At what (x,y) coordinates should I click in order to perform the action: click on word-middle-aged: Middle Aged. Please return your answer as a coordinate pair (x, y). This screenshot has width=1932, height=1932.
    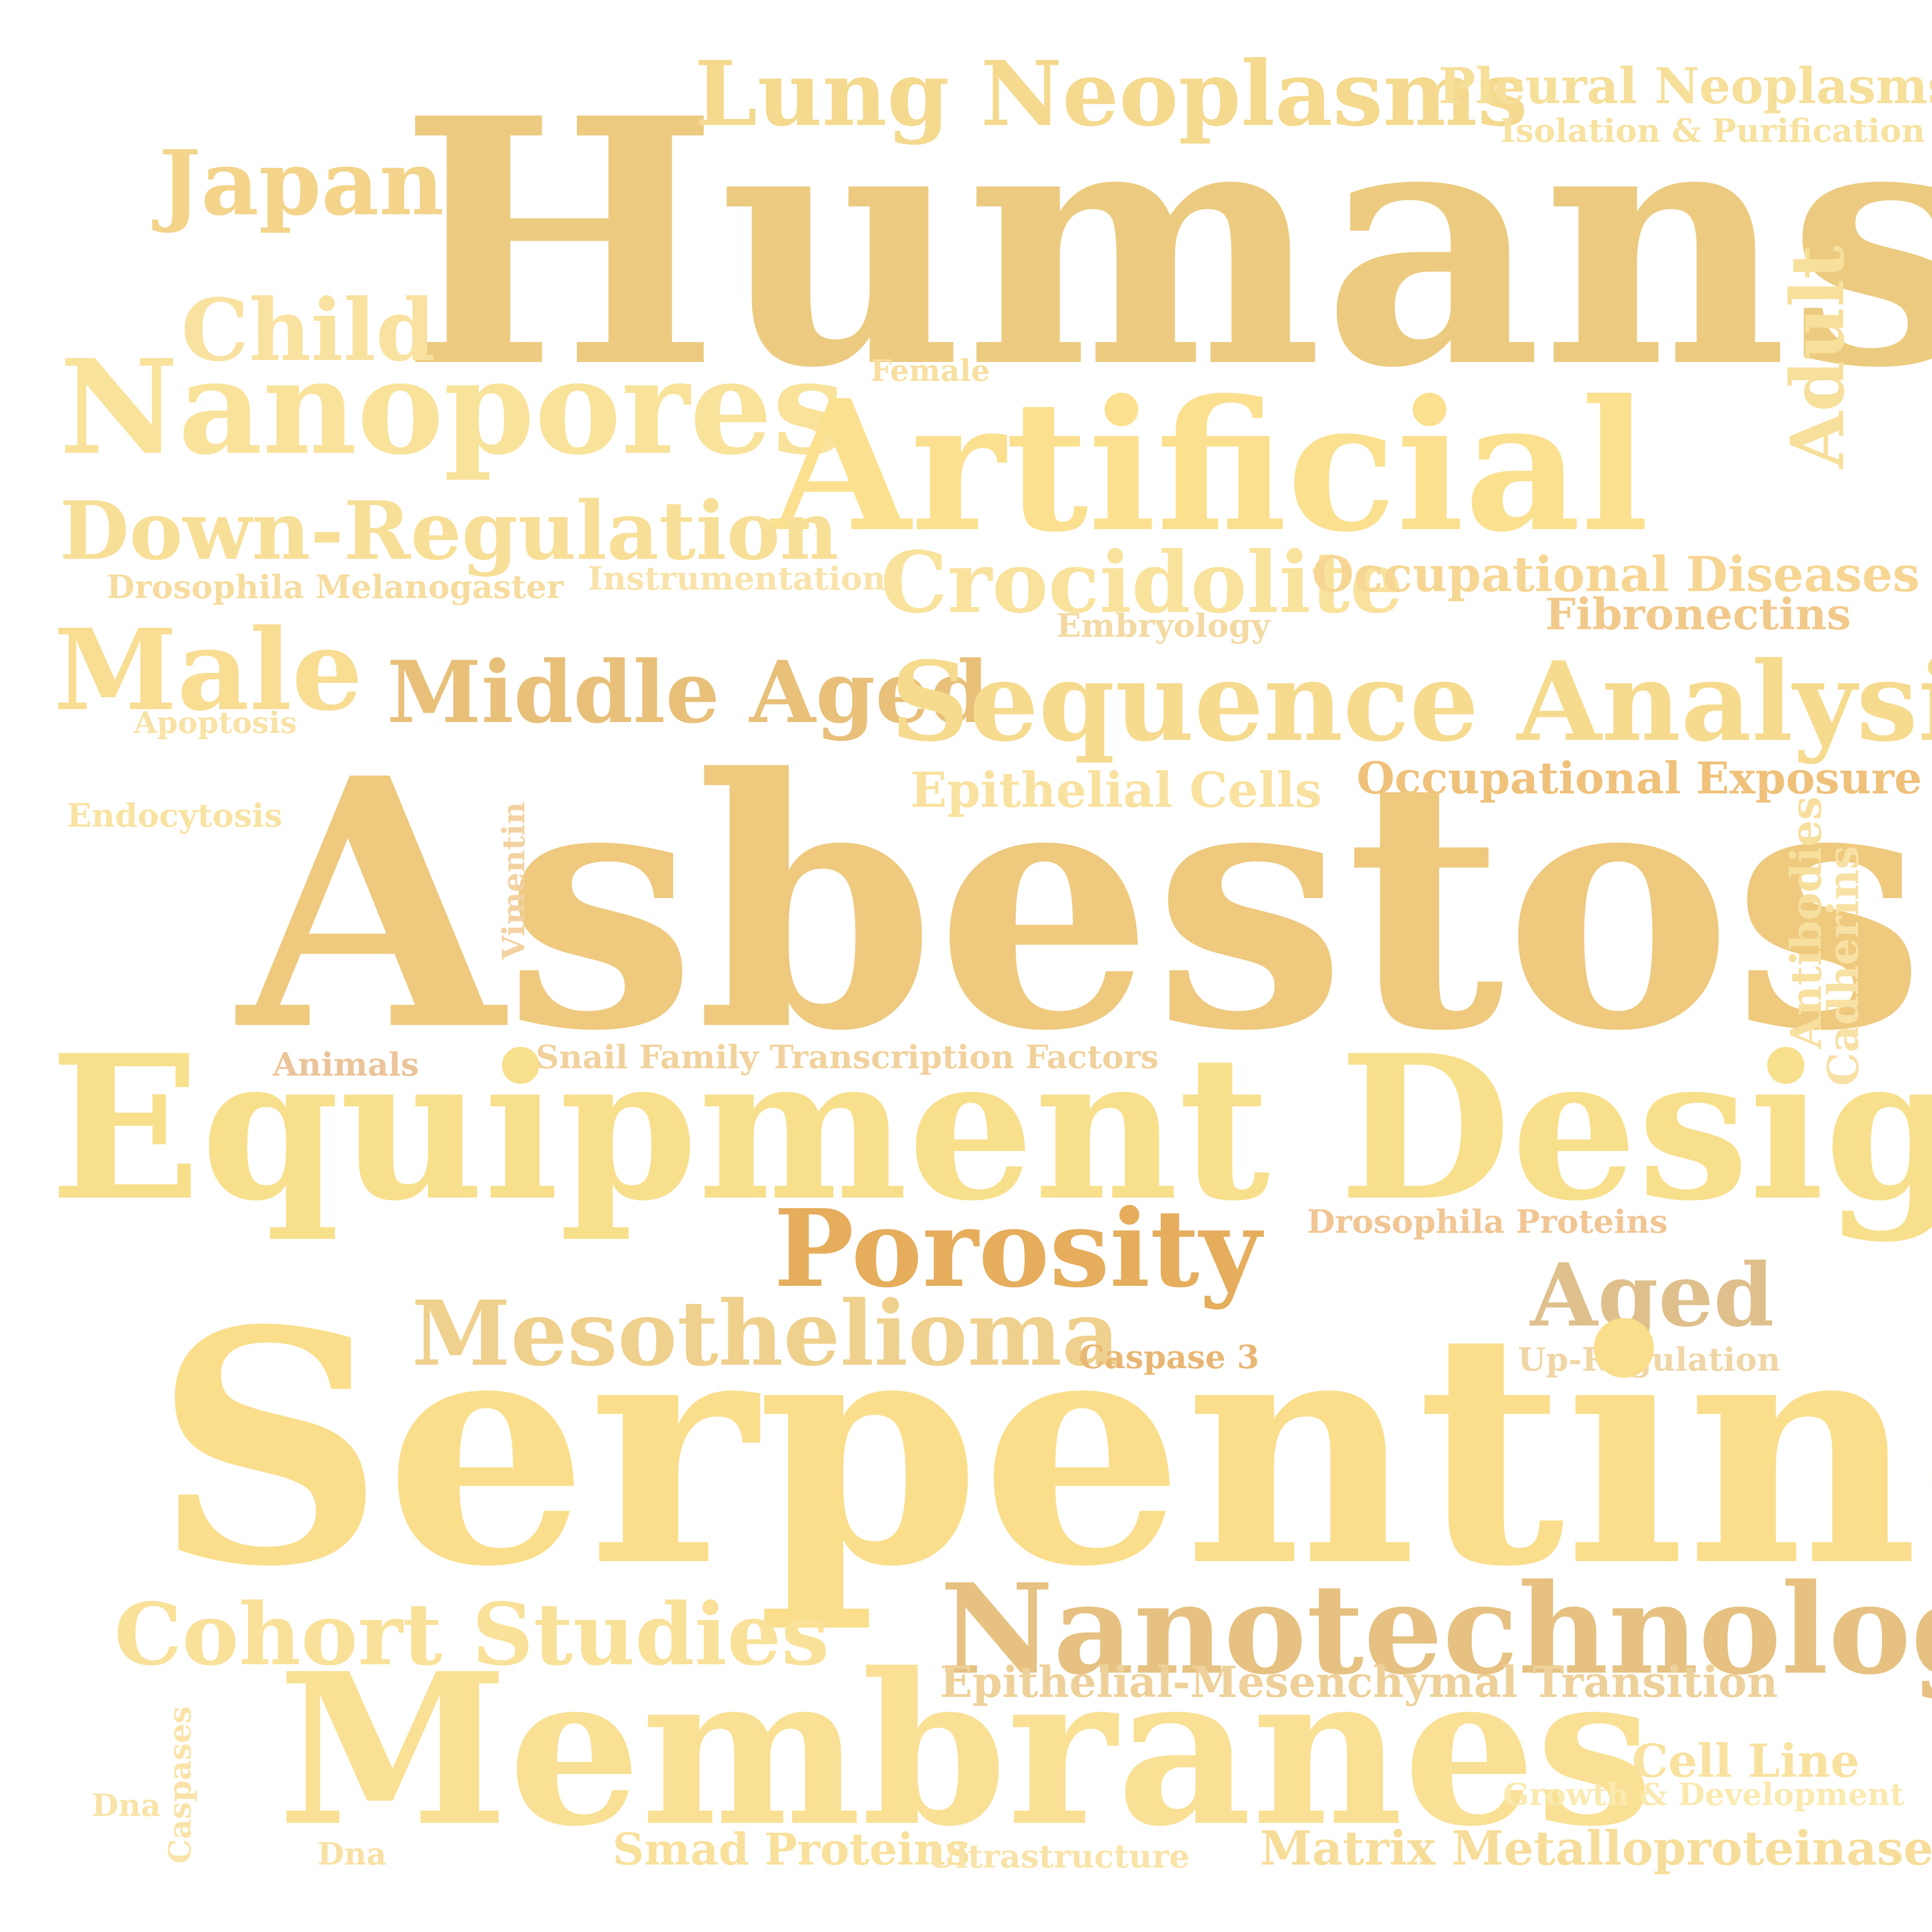
    Looking at the image, I should click on (688, 692).